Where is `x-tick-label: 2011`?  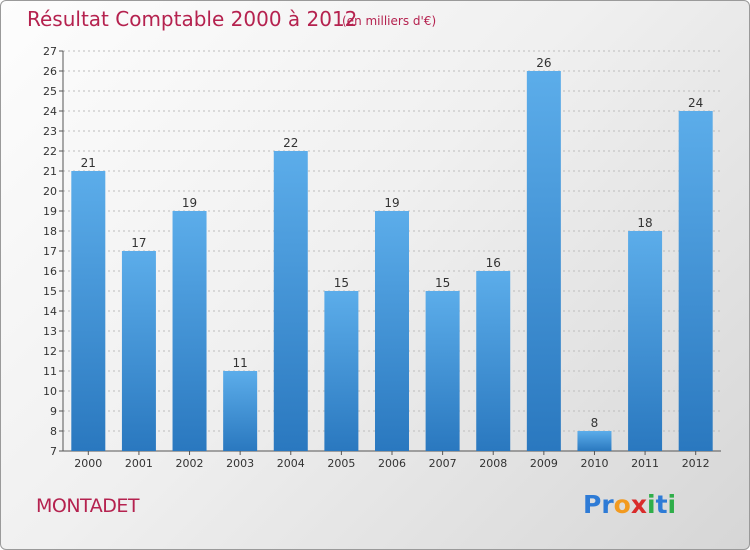 x-tick-label: 2011 is located at coordinates (645, 463).